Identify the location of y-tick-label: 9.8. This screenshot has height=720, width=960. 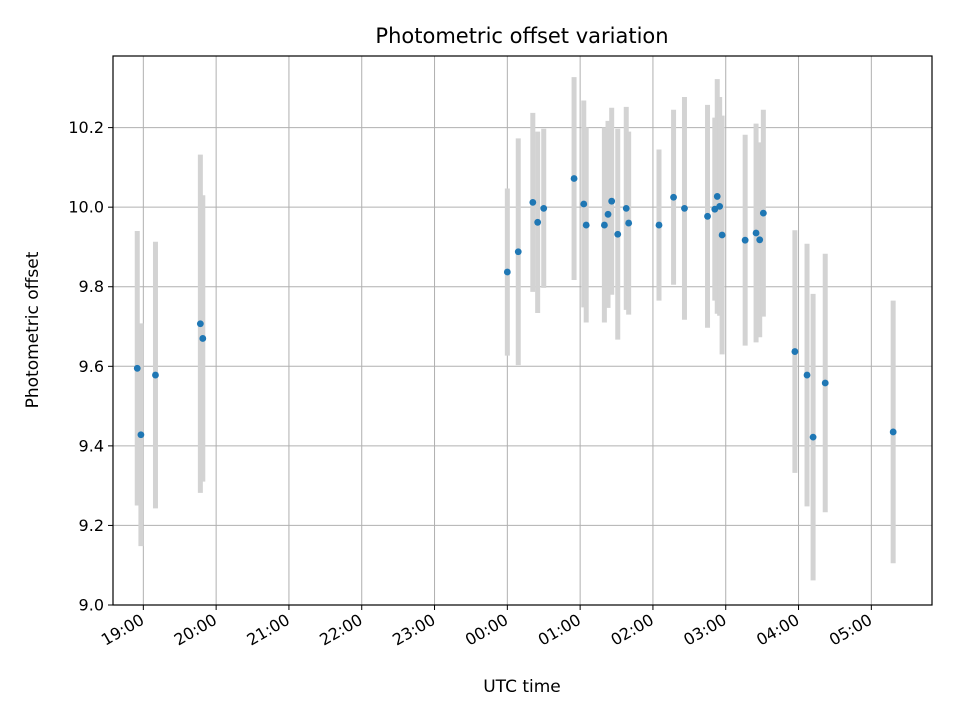
(91, 286).